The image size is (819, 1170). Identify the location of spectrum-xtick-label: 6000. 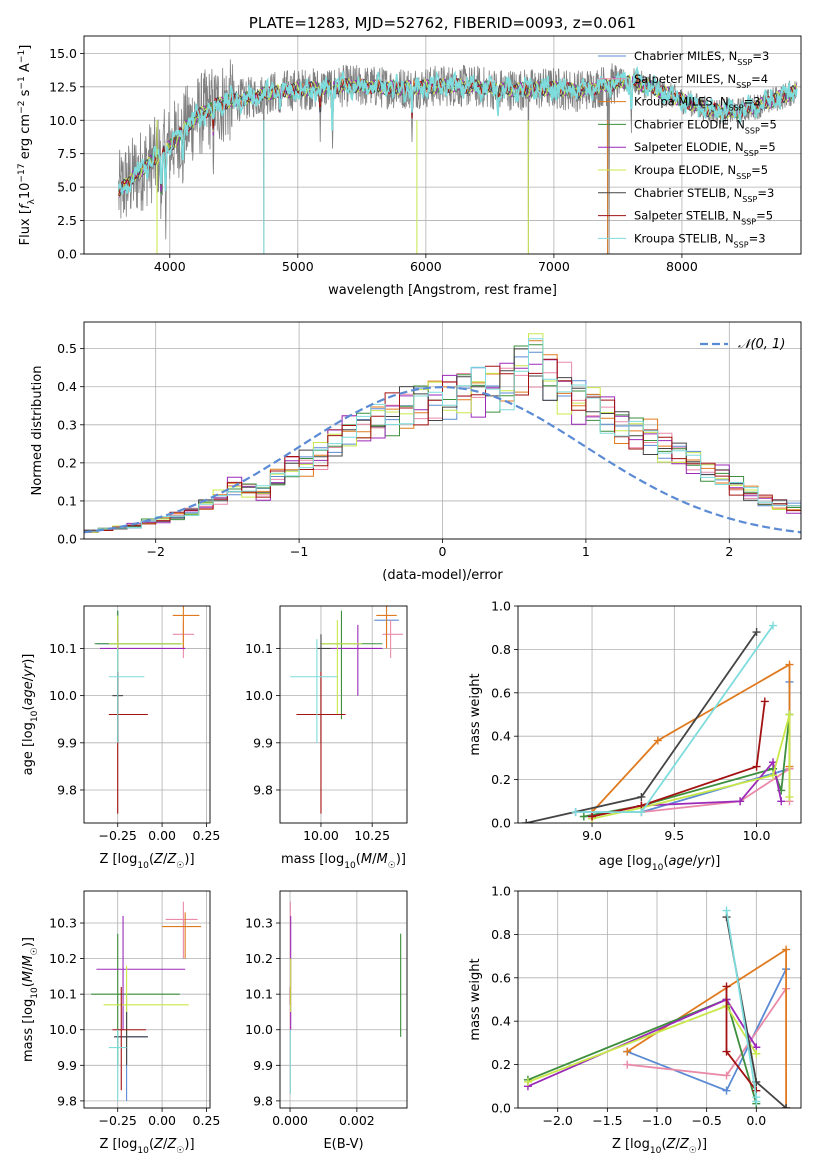
(426, 266).